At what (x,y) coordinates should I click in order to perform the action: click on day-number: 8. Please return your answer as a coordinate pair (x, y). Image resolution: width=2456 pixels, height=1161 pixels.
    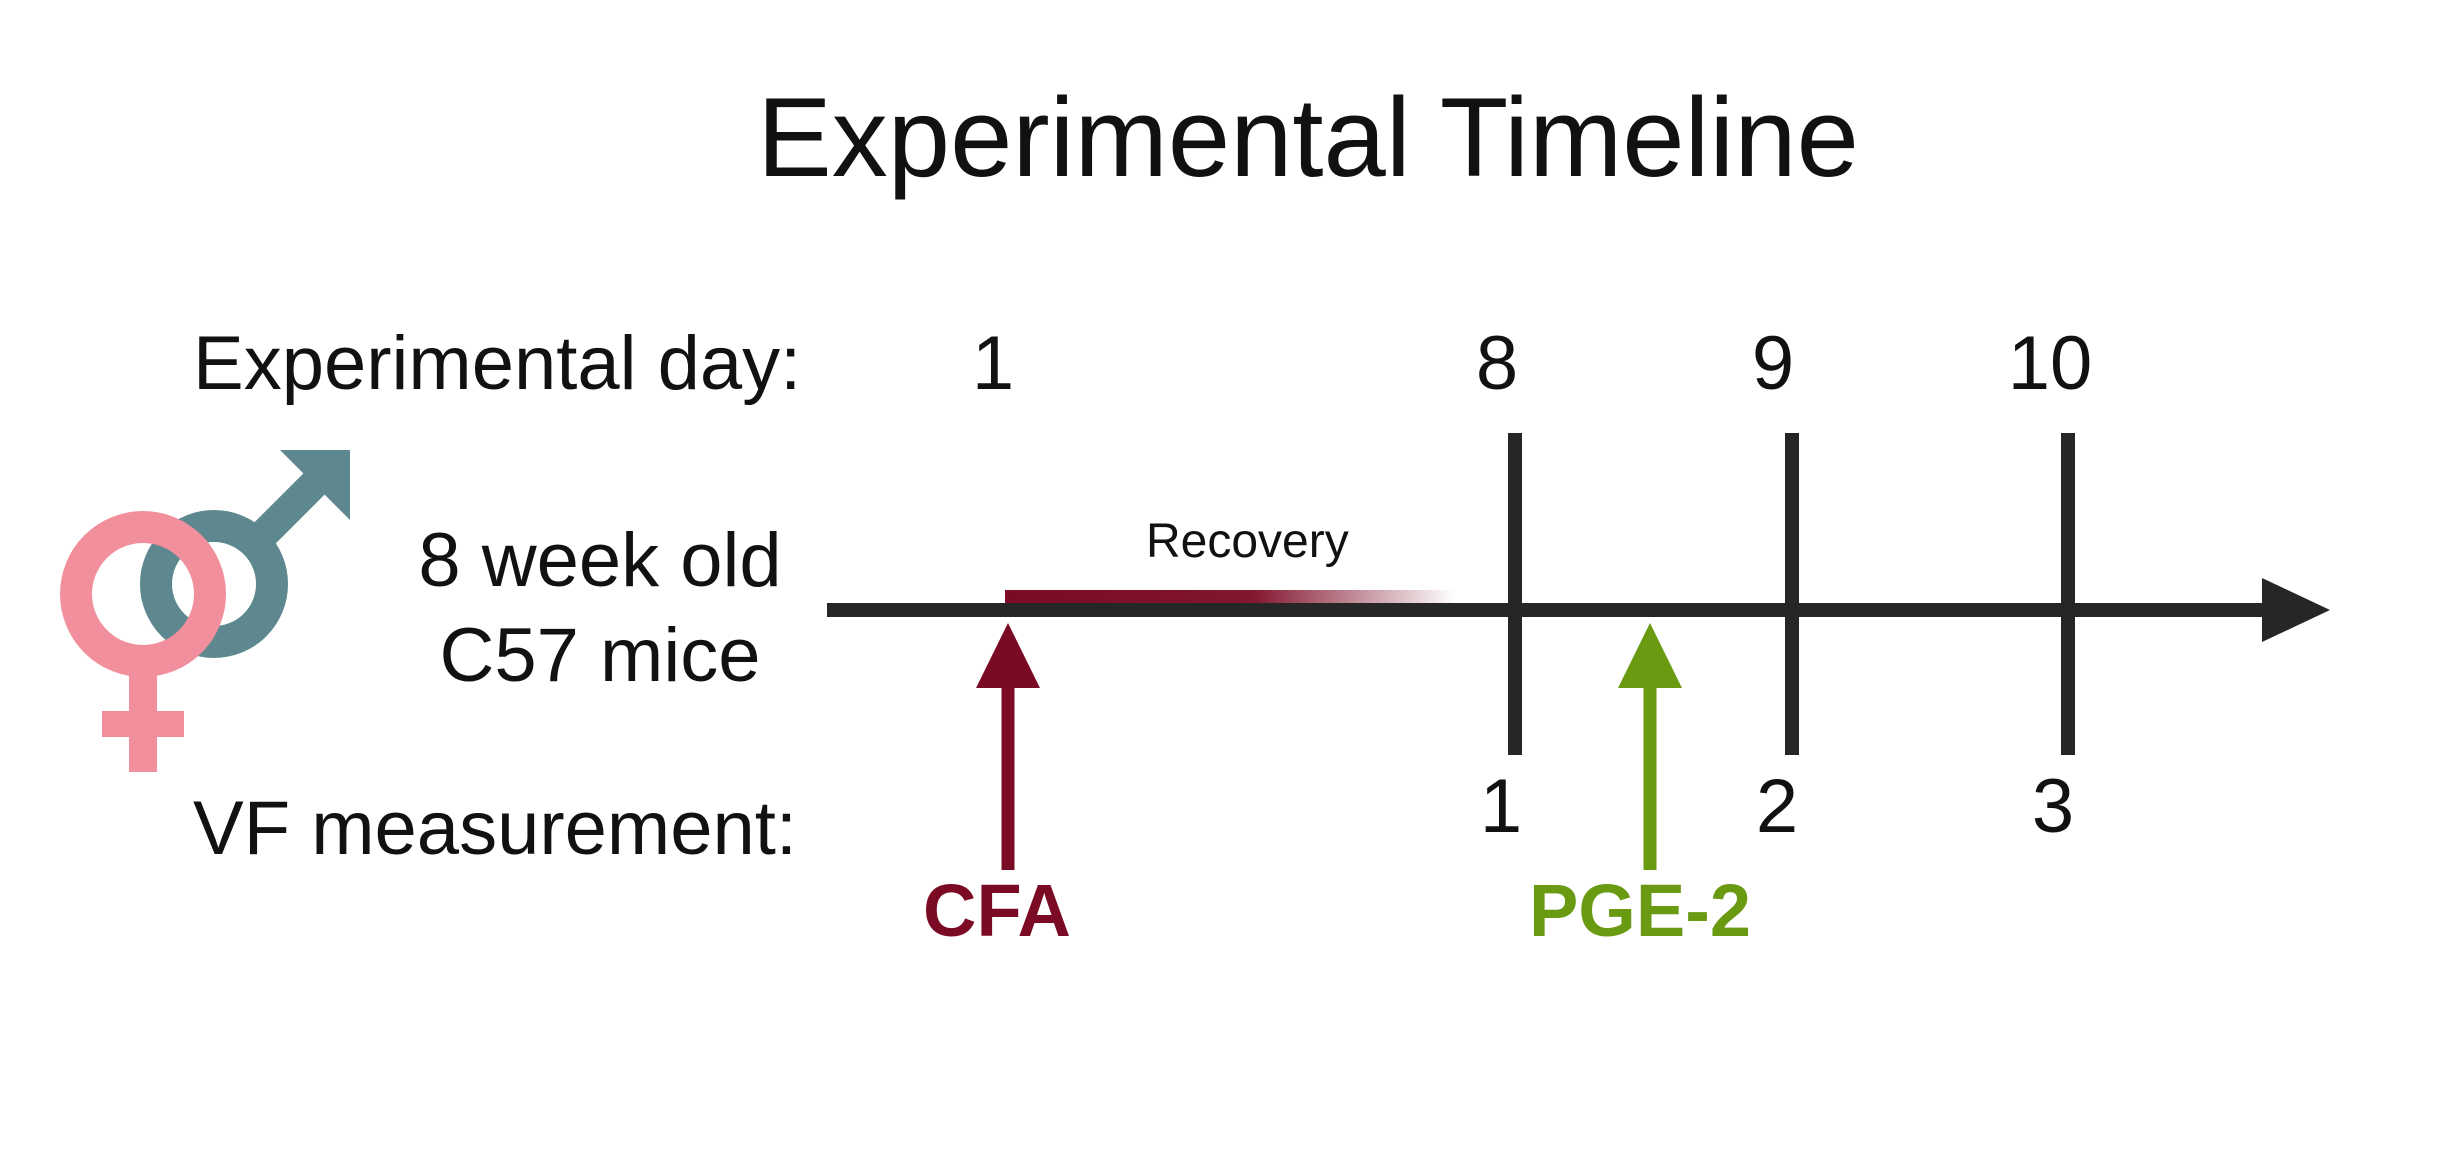
    Looking at the image, I should click on (1497, 363).